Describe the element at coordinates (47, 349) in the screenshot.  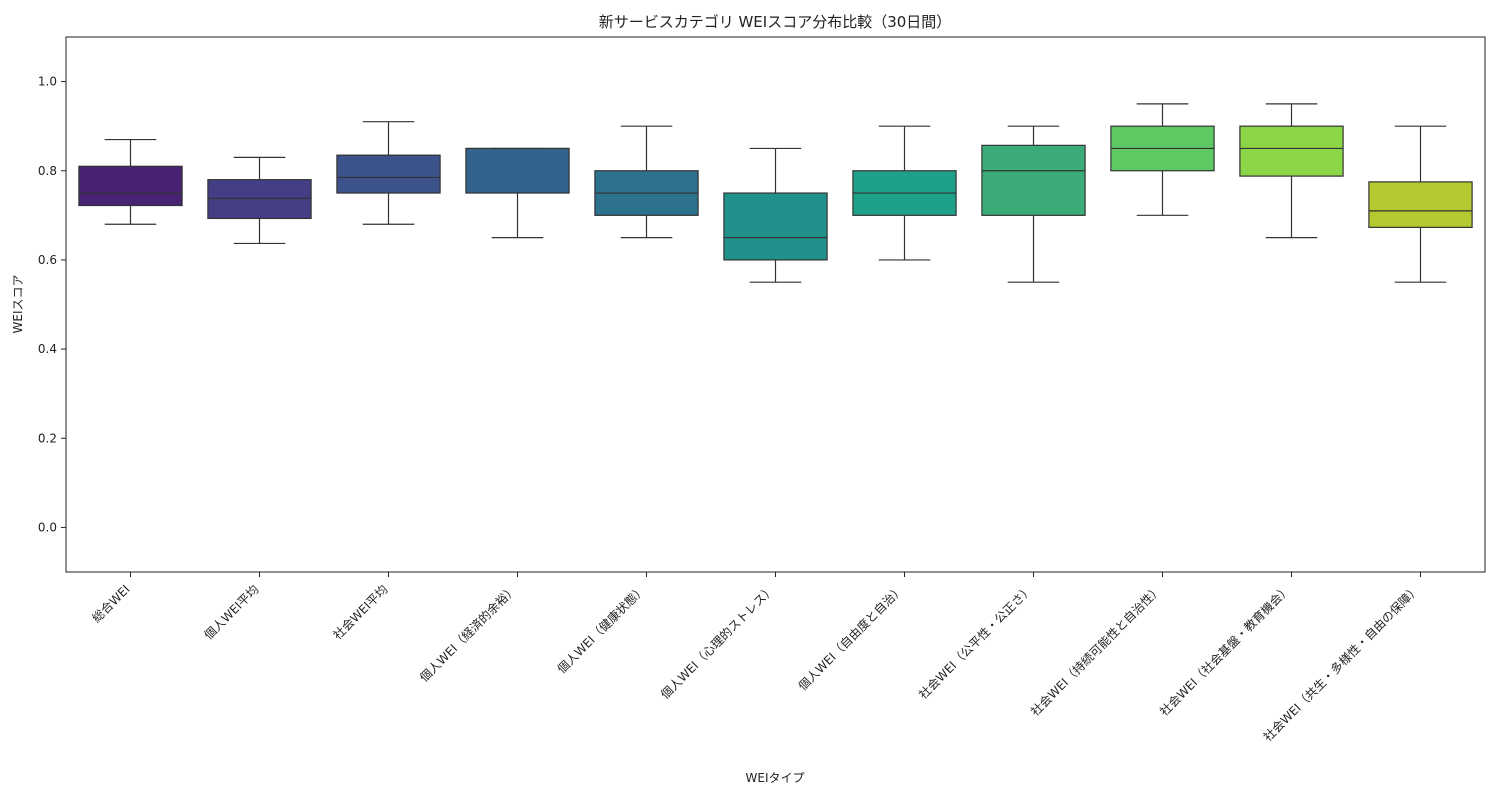
I see `y-tick-label: 0.4` at that location.